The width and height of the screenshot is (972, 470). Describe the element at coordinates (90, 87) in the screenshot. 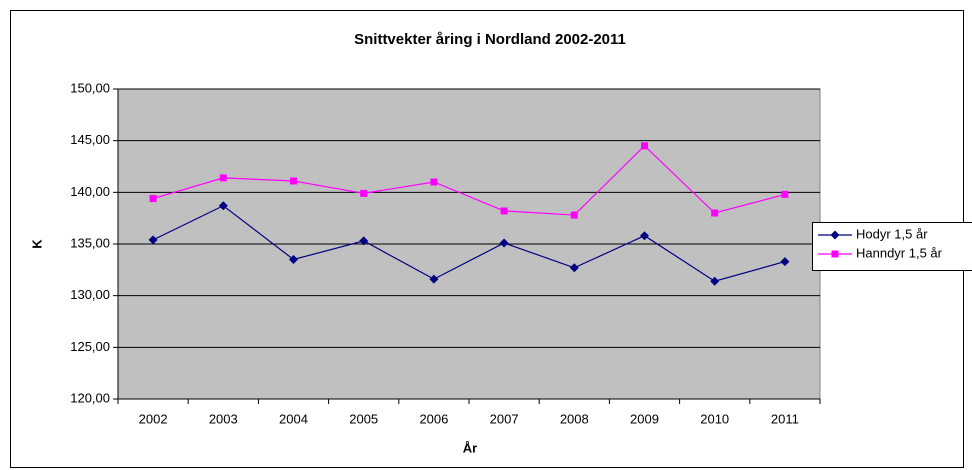

I see `y-tick-label: 150,00` at that location.